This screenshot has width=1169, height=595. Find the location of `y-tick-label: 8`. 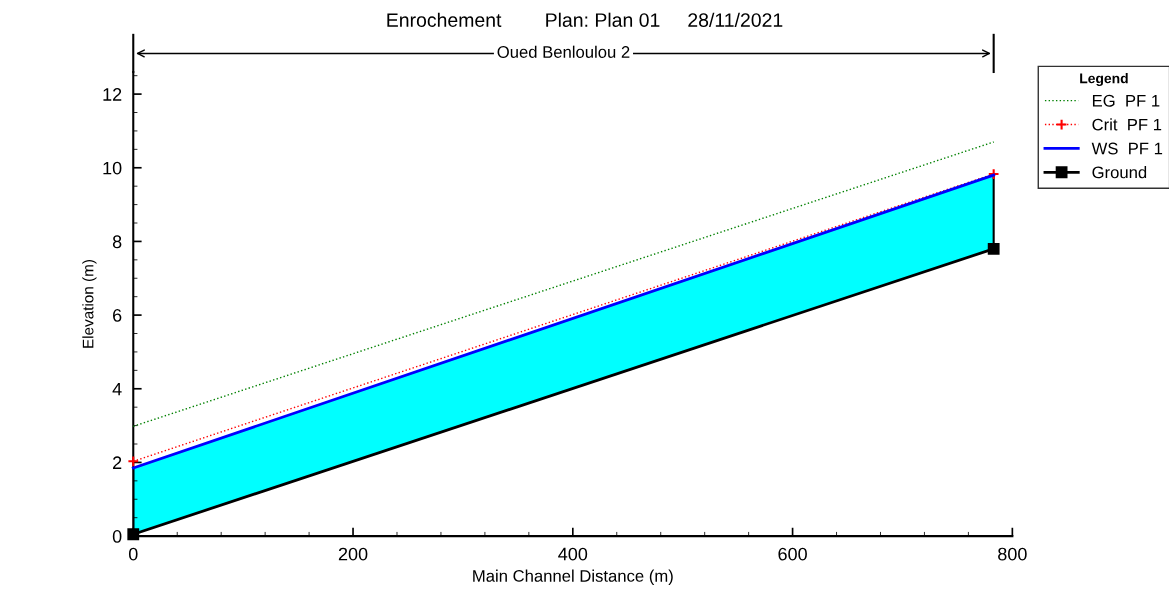

y-tick-label: 8 is located at coordinates (117, 242).